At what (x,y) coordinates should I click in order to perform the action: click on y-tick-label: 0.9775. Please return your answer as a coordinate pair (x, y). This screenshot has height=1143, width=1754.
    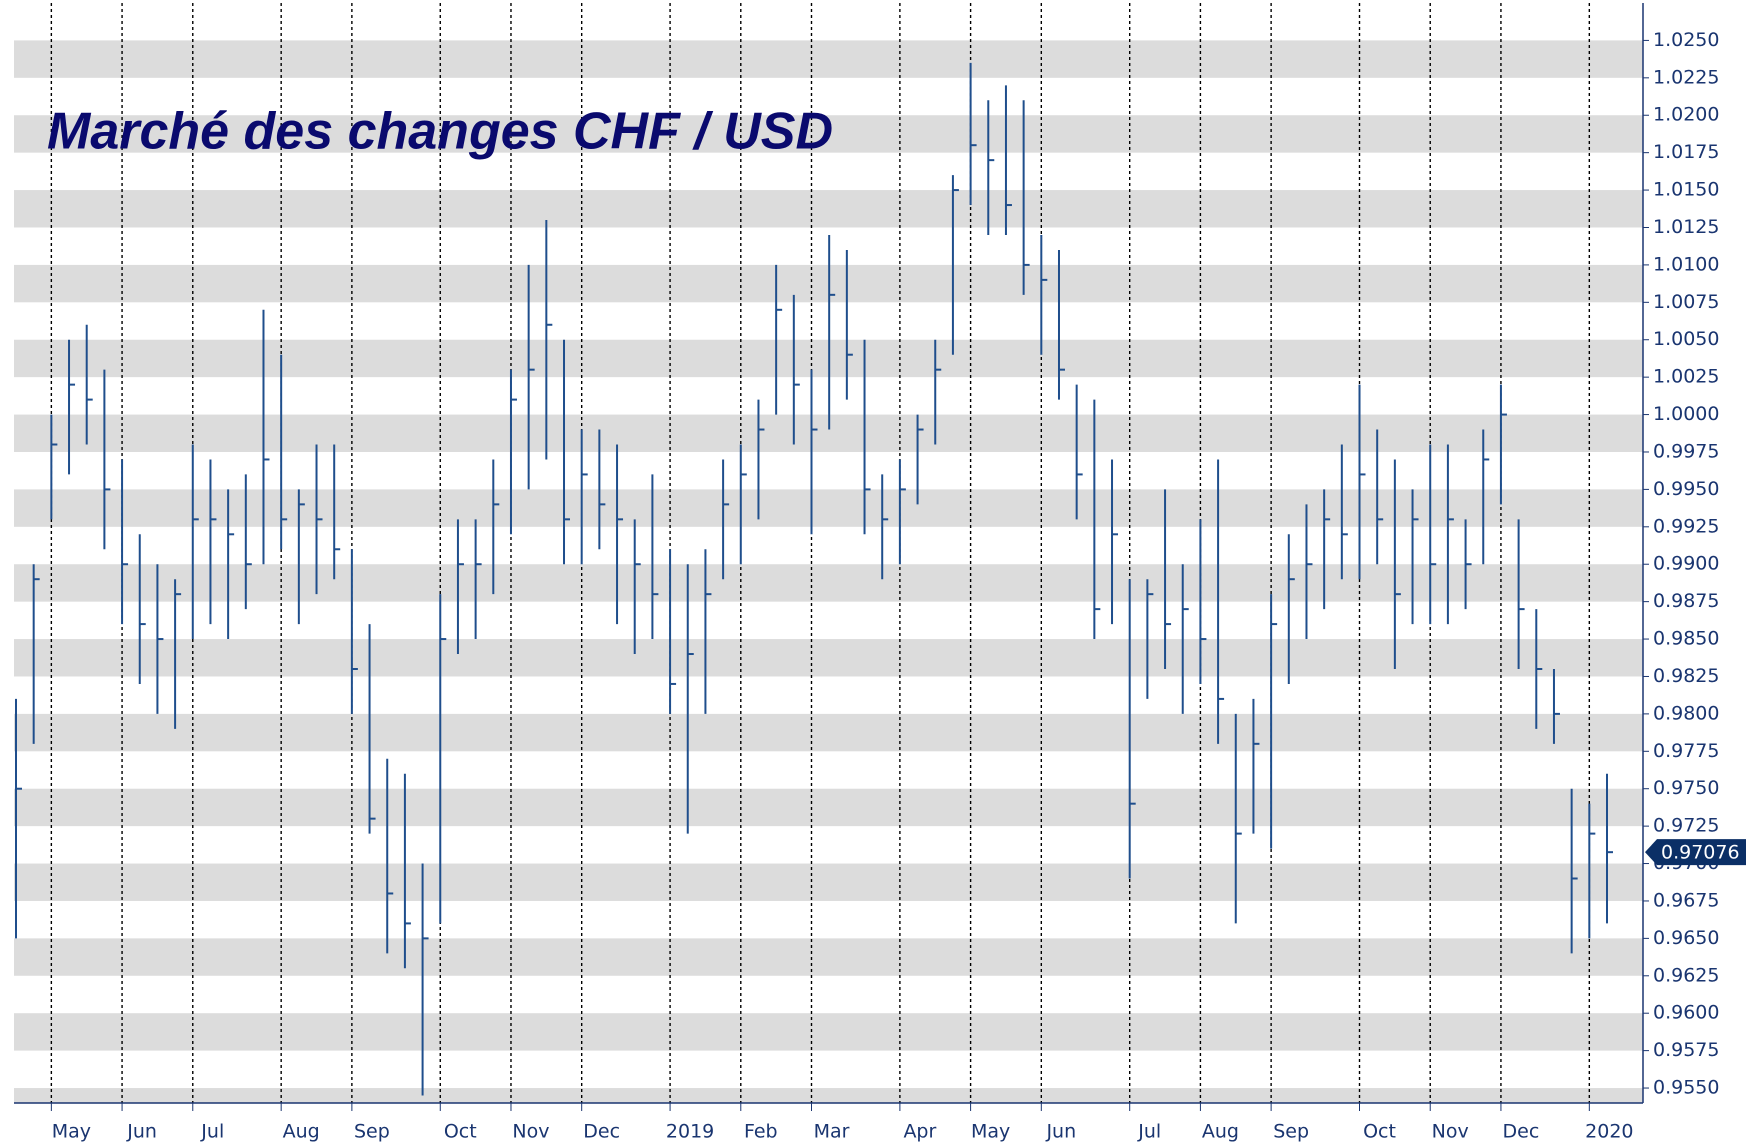
    Looking at the image, I should click on (1686, 751).